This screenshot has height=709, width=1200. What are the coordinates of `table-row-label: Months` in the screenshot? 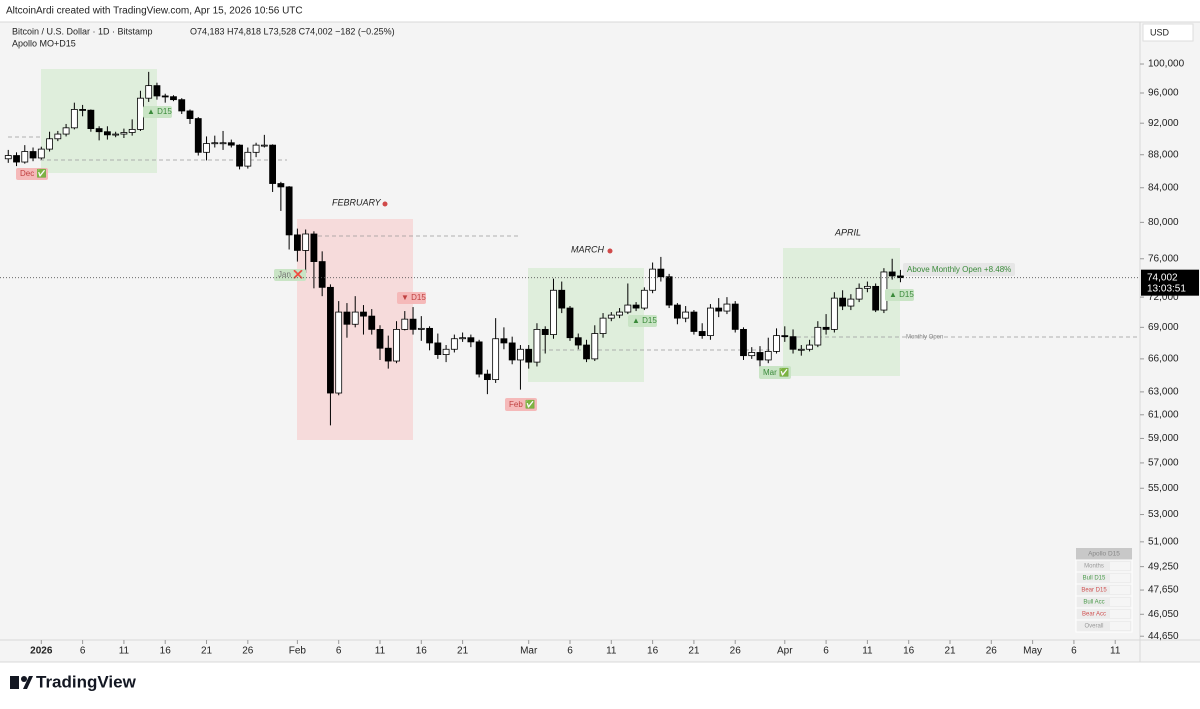 It's located at (1094, 567).